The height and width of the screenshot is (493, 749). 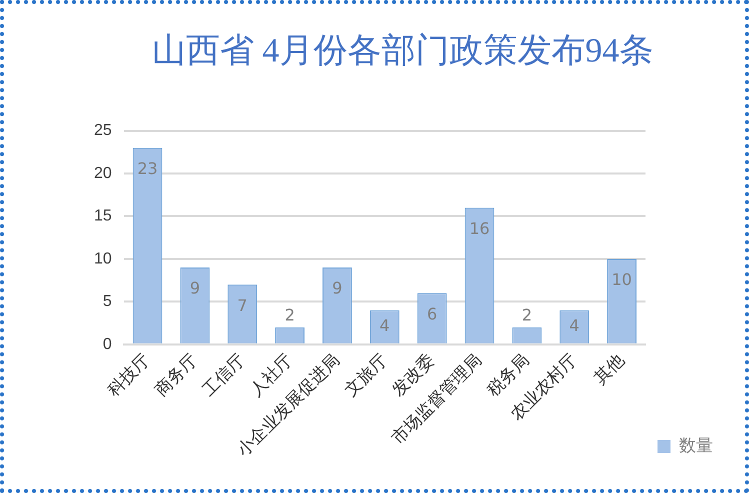 What do you see at coordinates (107, 344) in the screenshot?
I see `y-tick-label: 0` at bounding box center [107, 344].